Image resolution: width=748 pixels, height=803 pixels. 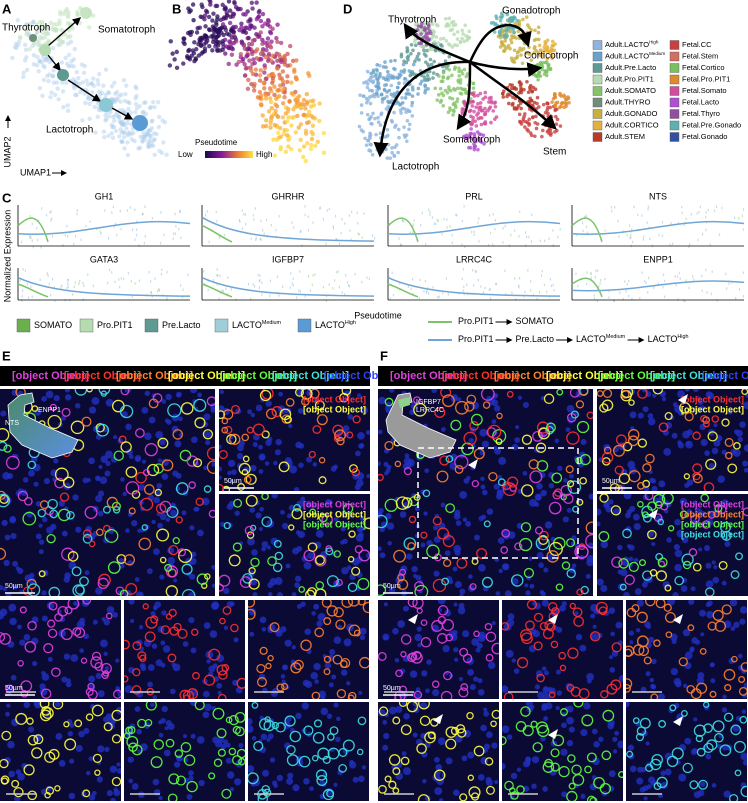 I want to click on legend-label-text: Adult.LACTO, so click(x=627, y=55).